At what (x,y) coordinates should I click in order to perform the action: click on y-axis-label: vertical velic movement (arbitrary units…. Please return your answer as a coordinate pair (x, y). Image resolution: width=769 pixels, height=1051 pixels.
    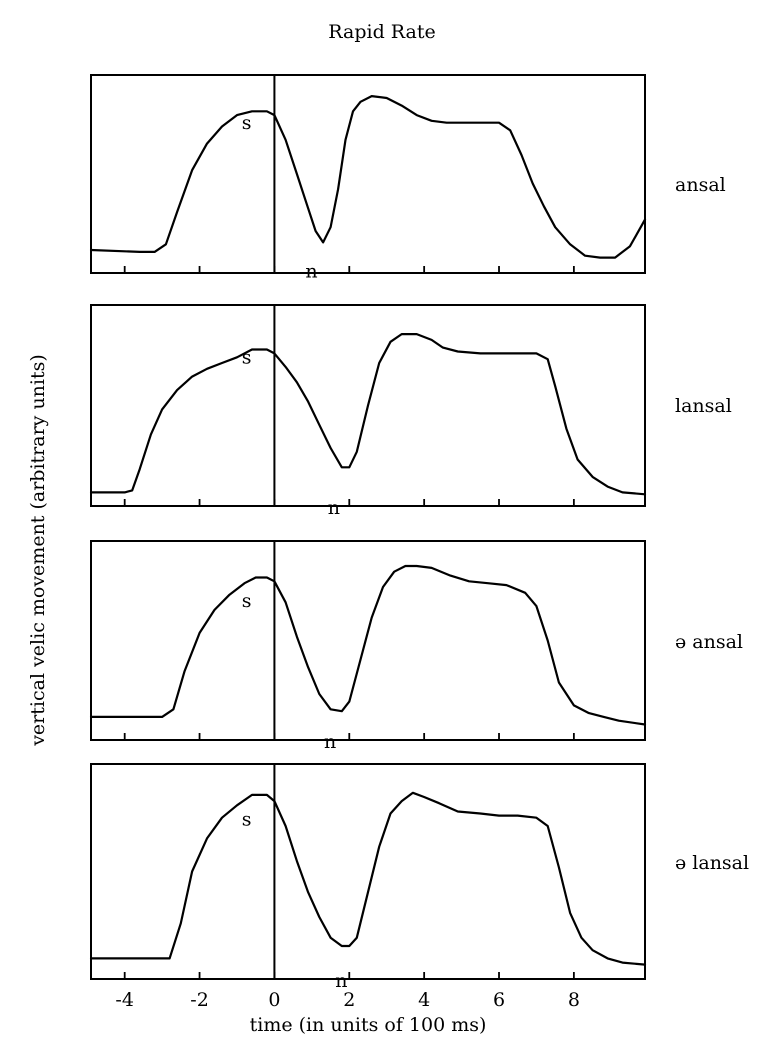
    Looking at the image, I should click on (38, 550).